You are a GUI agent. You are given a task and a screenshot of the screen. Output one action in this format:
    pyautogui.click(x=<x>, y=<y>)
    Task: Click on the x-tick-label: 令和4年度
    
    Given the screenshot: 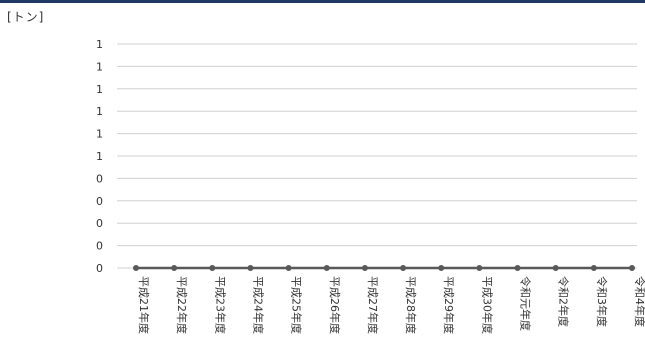 What is the action you would take?
    pyautogui.click(x=639, y=301)
    